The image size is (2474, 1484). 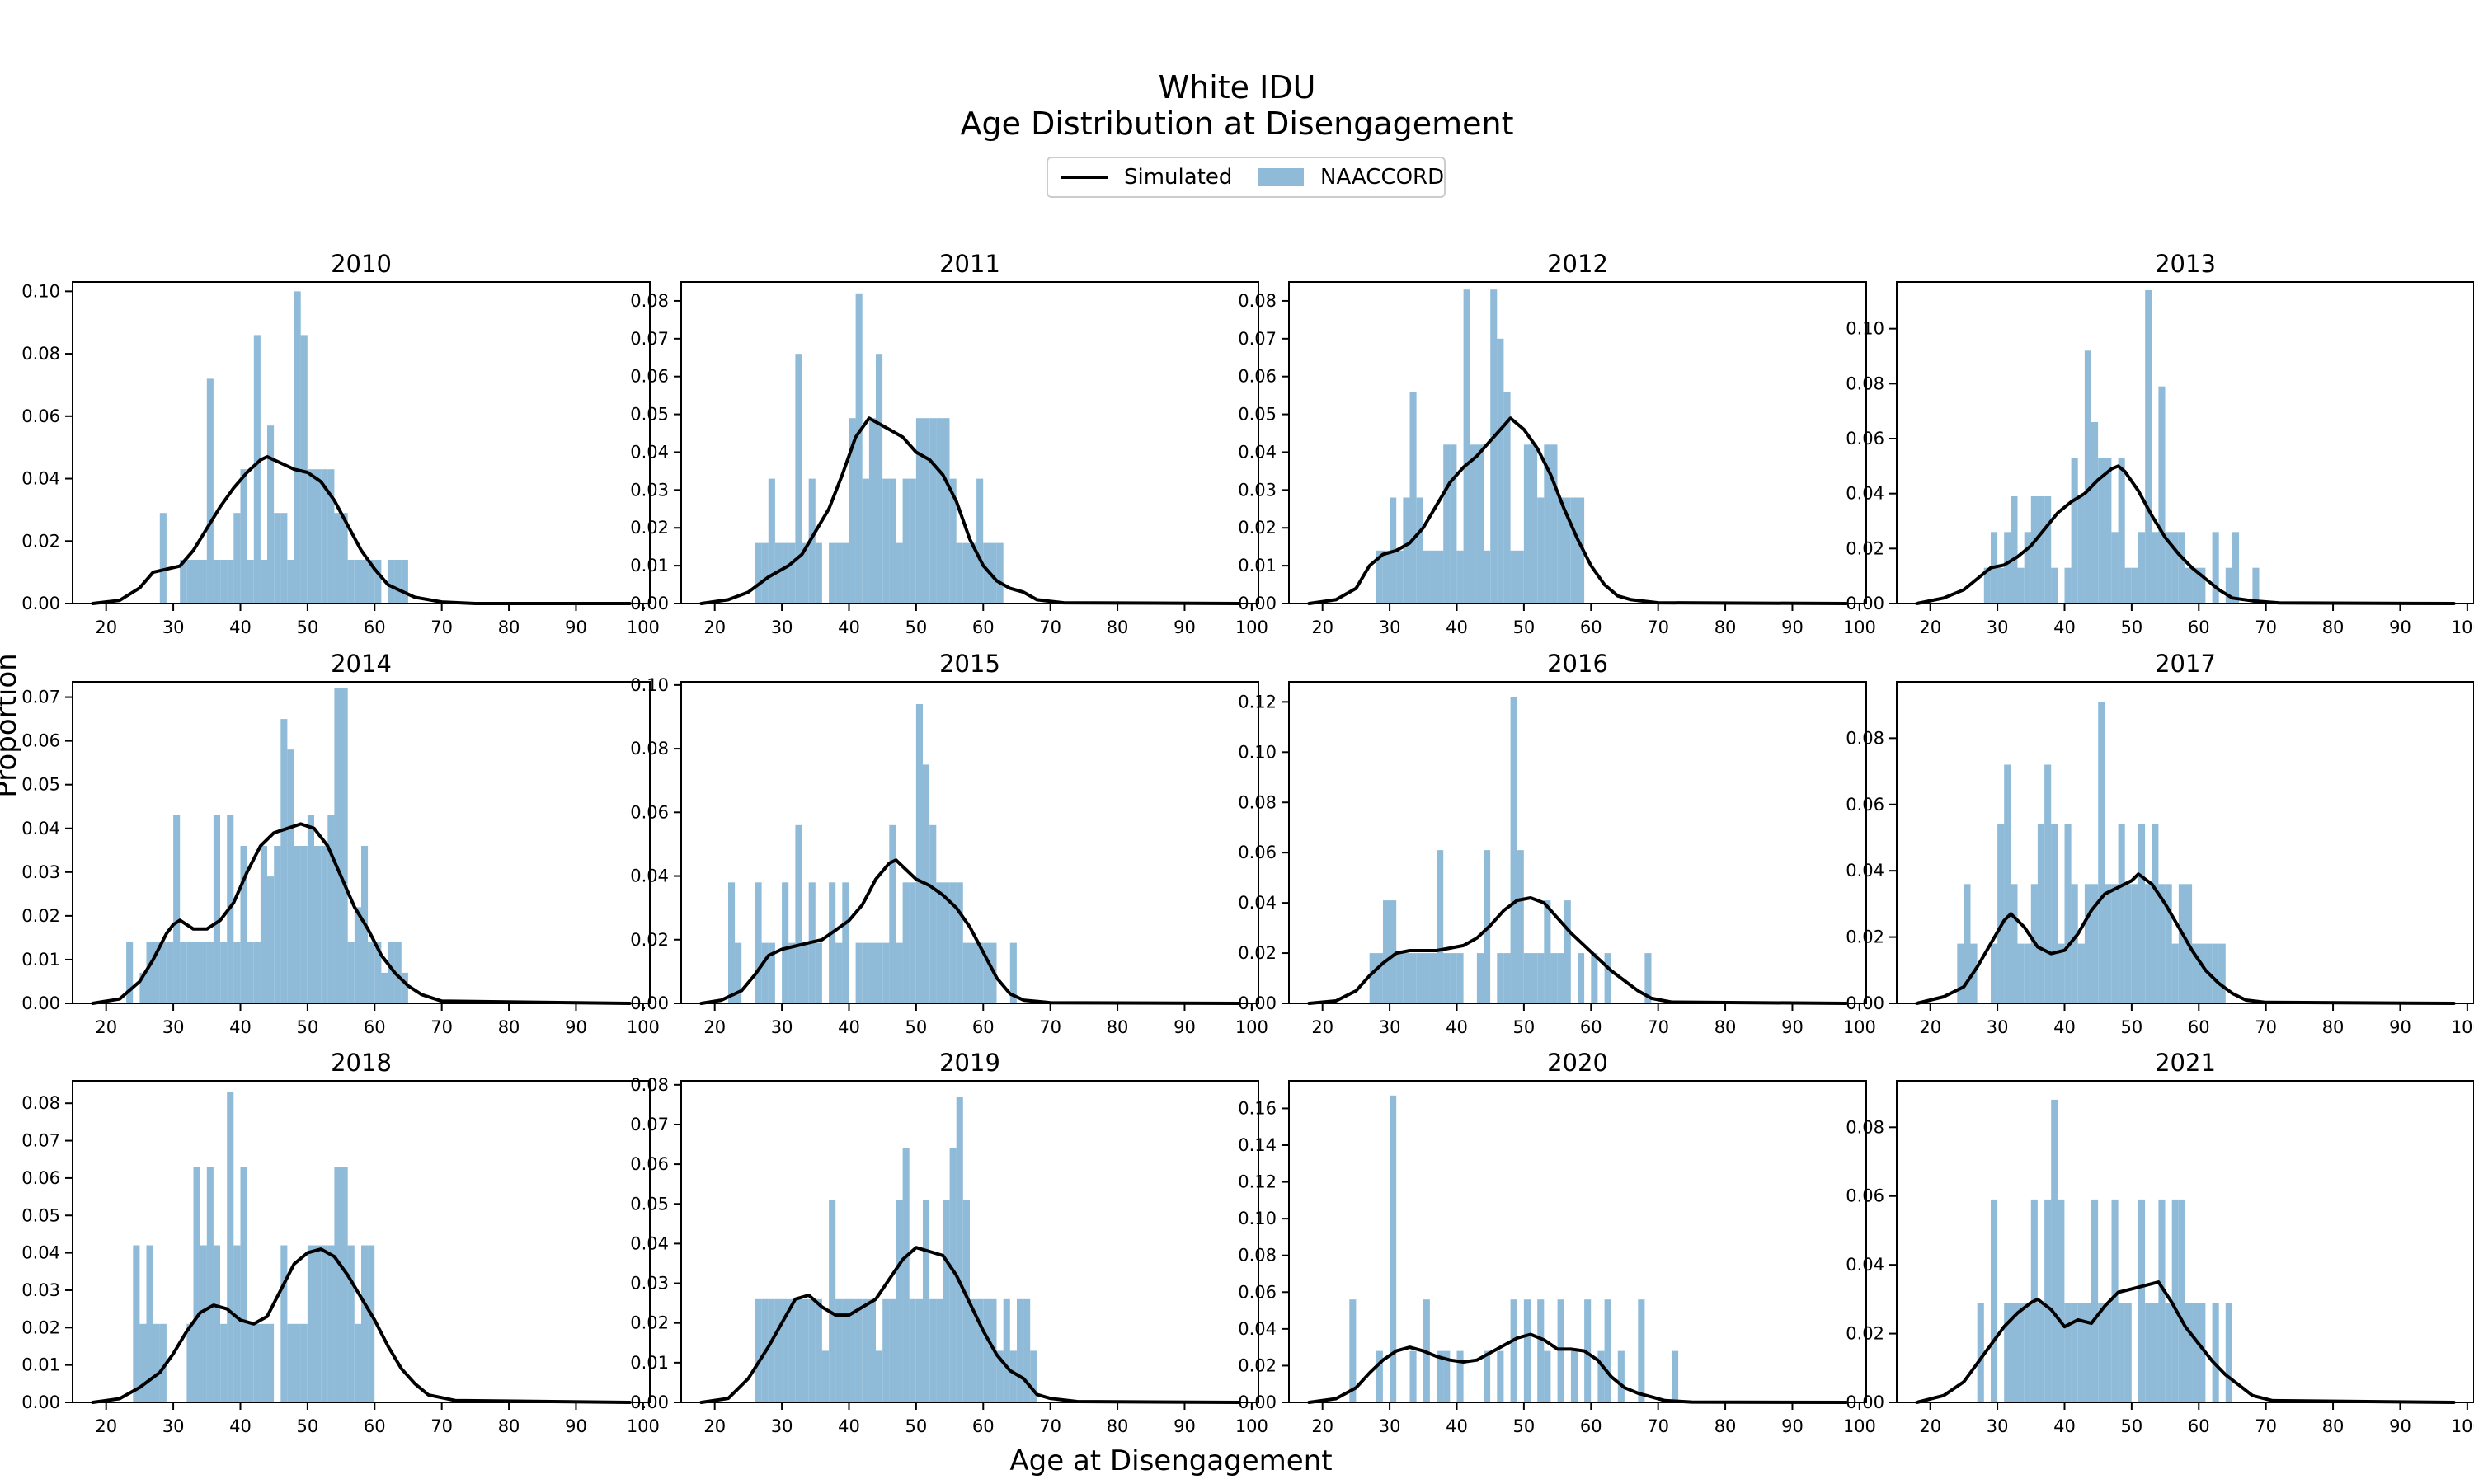 What do you see at coordinates (1859, 1027) in the screenshot?
I see `x-tick-label: 100` at bounding box center [1859, 1027].